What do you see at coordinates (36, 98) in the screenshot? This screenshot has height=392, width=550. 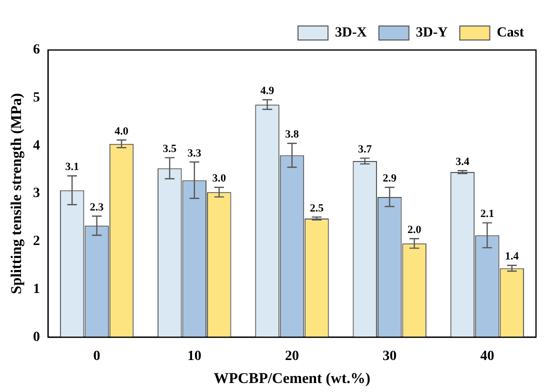 I see `y-tick-label: 5` at bounding box center [36, 98].